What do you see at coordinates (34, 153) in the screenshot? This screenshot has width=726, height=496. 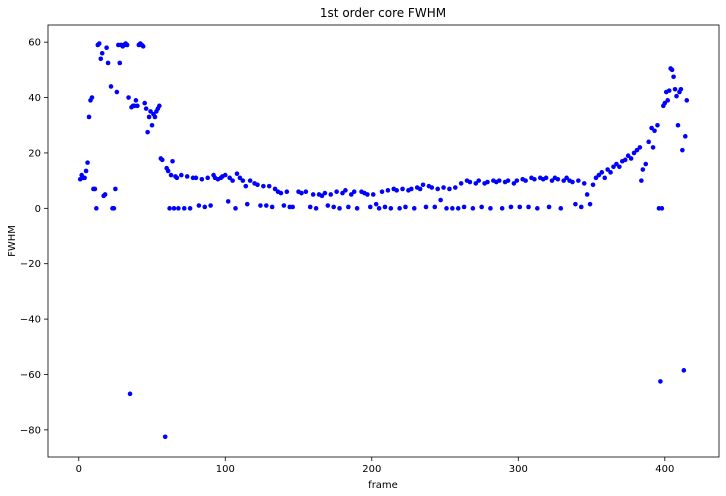 I see `y-tick-label: 20` at bounding box center [34, 153].